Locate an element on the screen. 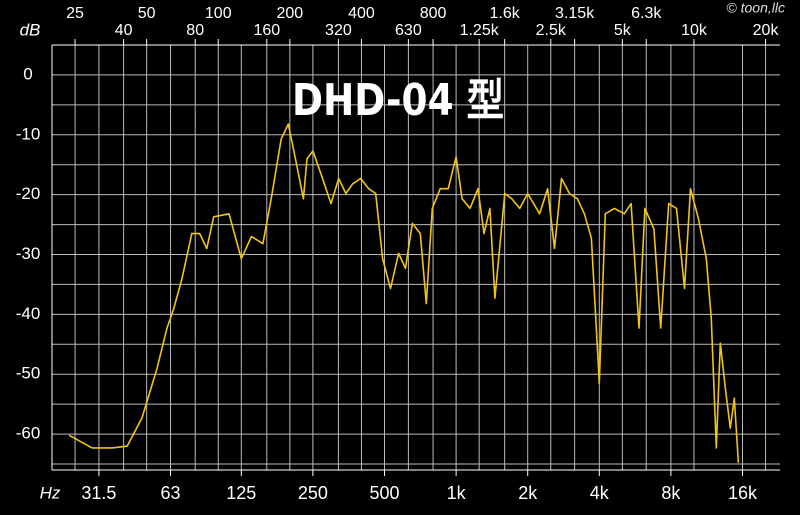 This screenshot has width=800, height=515. top-tick-label: 40 is located at coordinates (124, 30).